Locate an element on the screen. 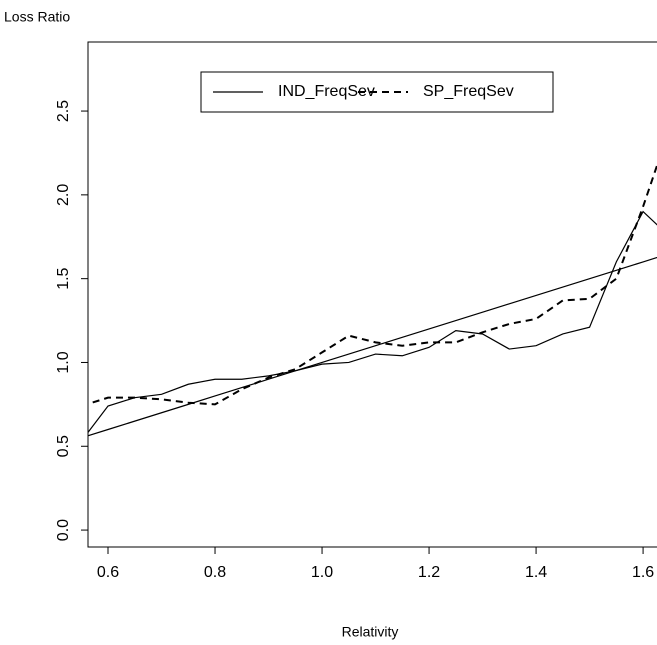 The width and height of the screenshot is (657, 645). y-tick-label: 2.0 is located at coordinates (63, 195).